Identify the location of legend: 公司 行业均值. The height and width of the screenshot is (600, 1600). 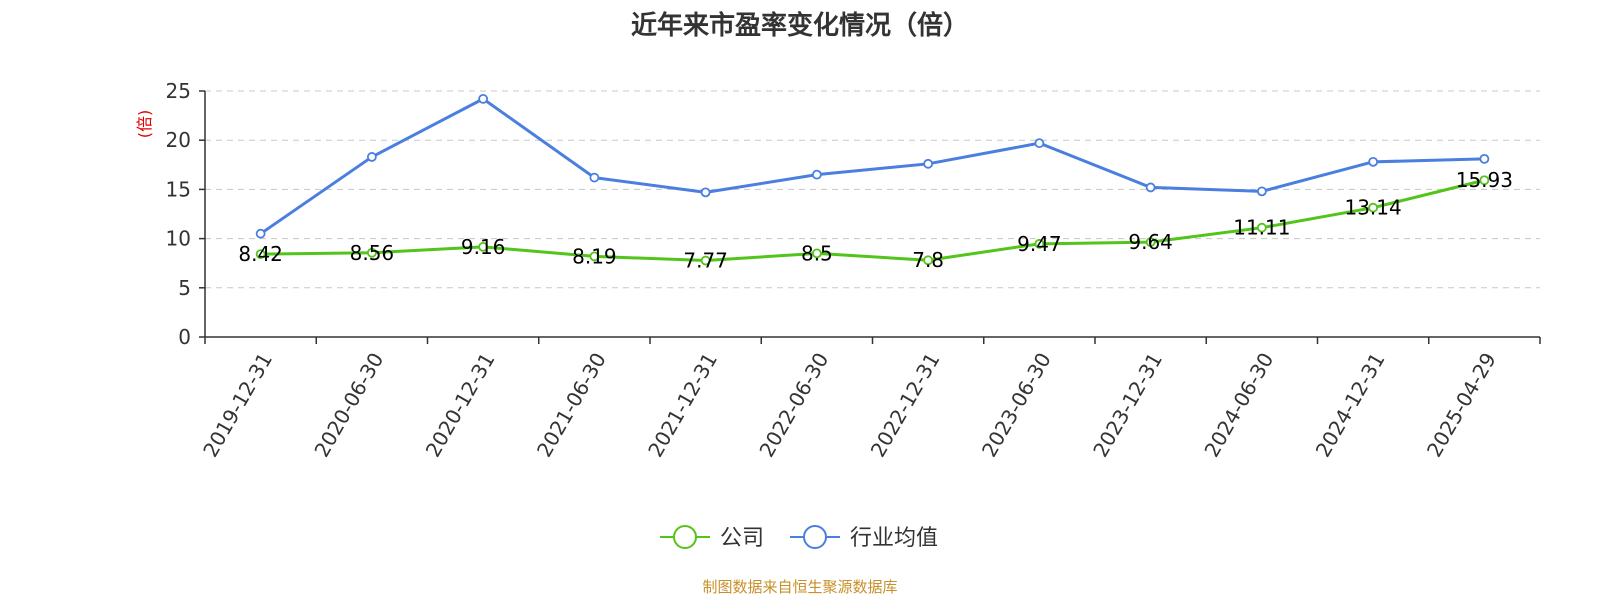
(799, 538).